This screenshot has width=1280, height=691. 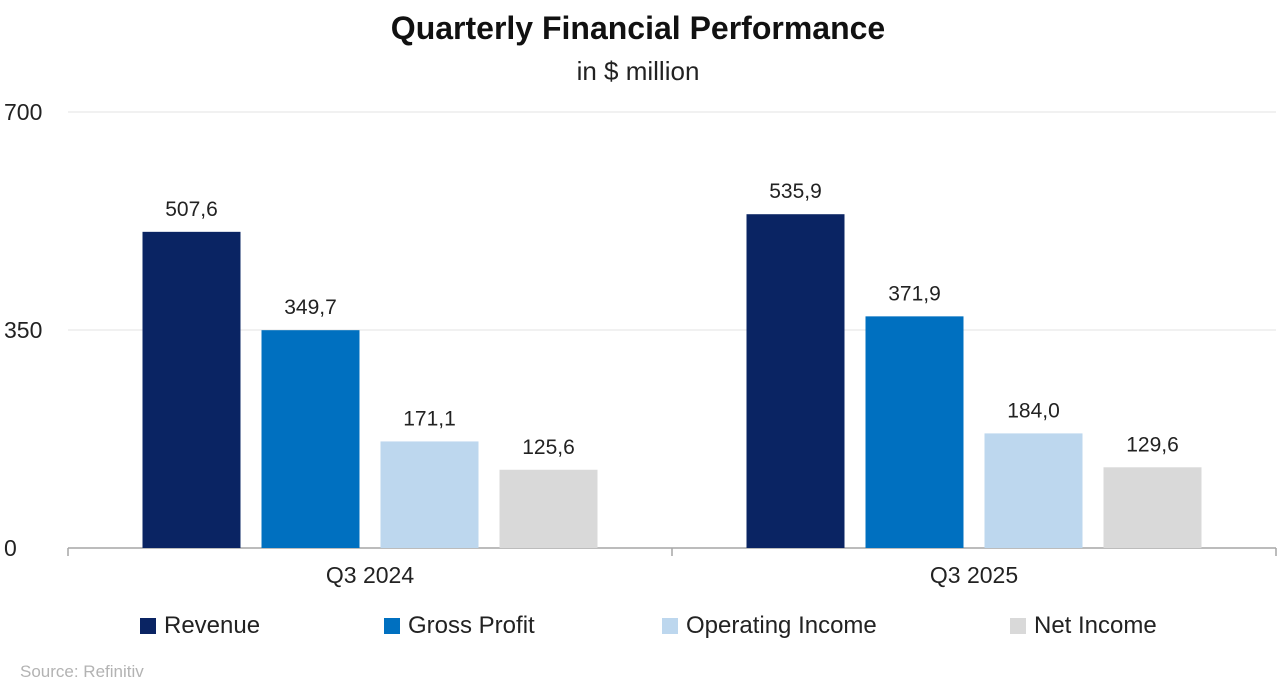 What do you see at coordinates (212, 625) in the screenshot?
I see `legend-label-revenue: Revenue` at bounding box center [212, 625].